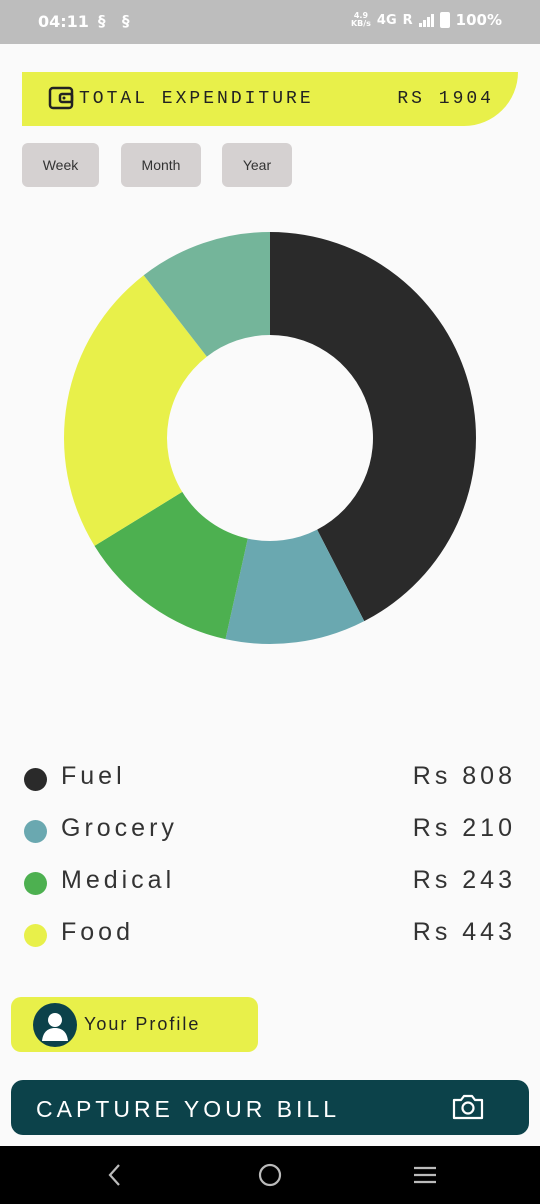 This screenshot has height=1204, width=540. Describe the element at coordinates (188, 1109) in the screenshot. I see `capture-bill-label: CAPTURE YOUR BILL` at that location.